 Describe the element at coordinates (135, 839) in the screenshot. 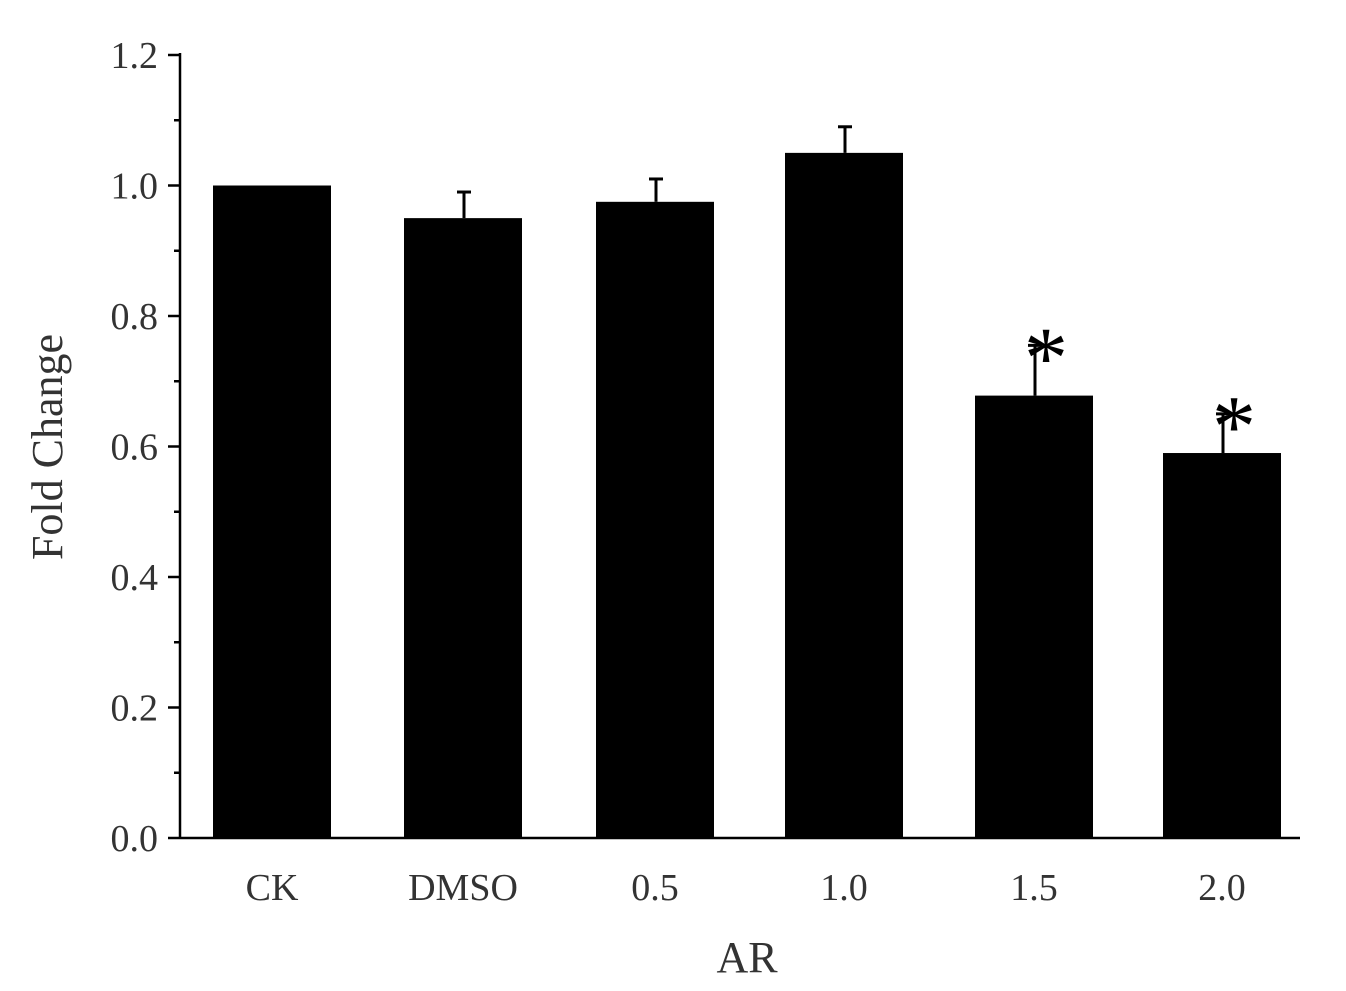

I see `y-tick-label: 0.0` at that location.